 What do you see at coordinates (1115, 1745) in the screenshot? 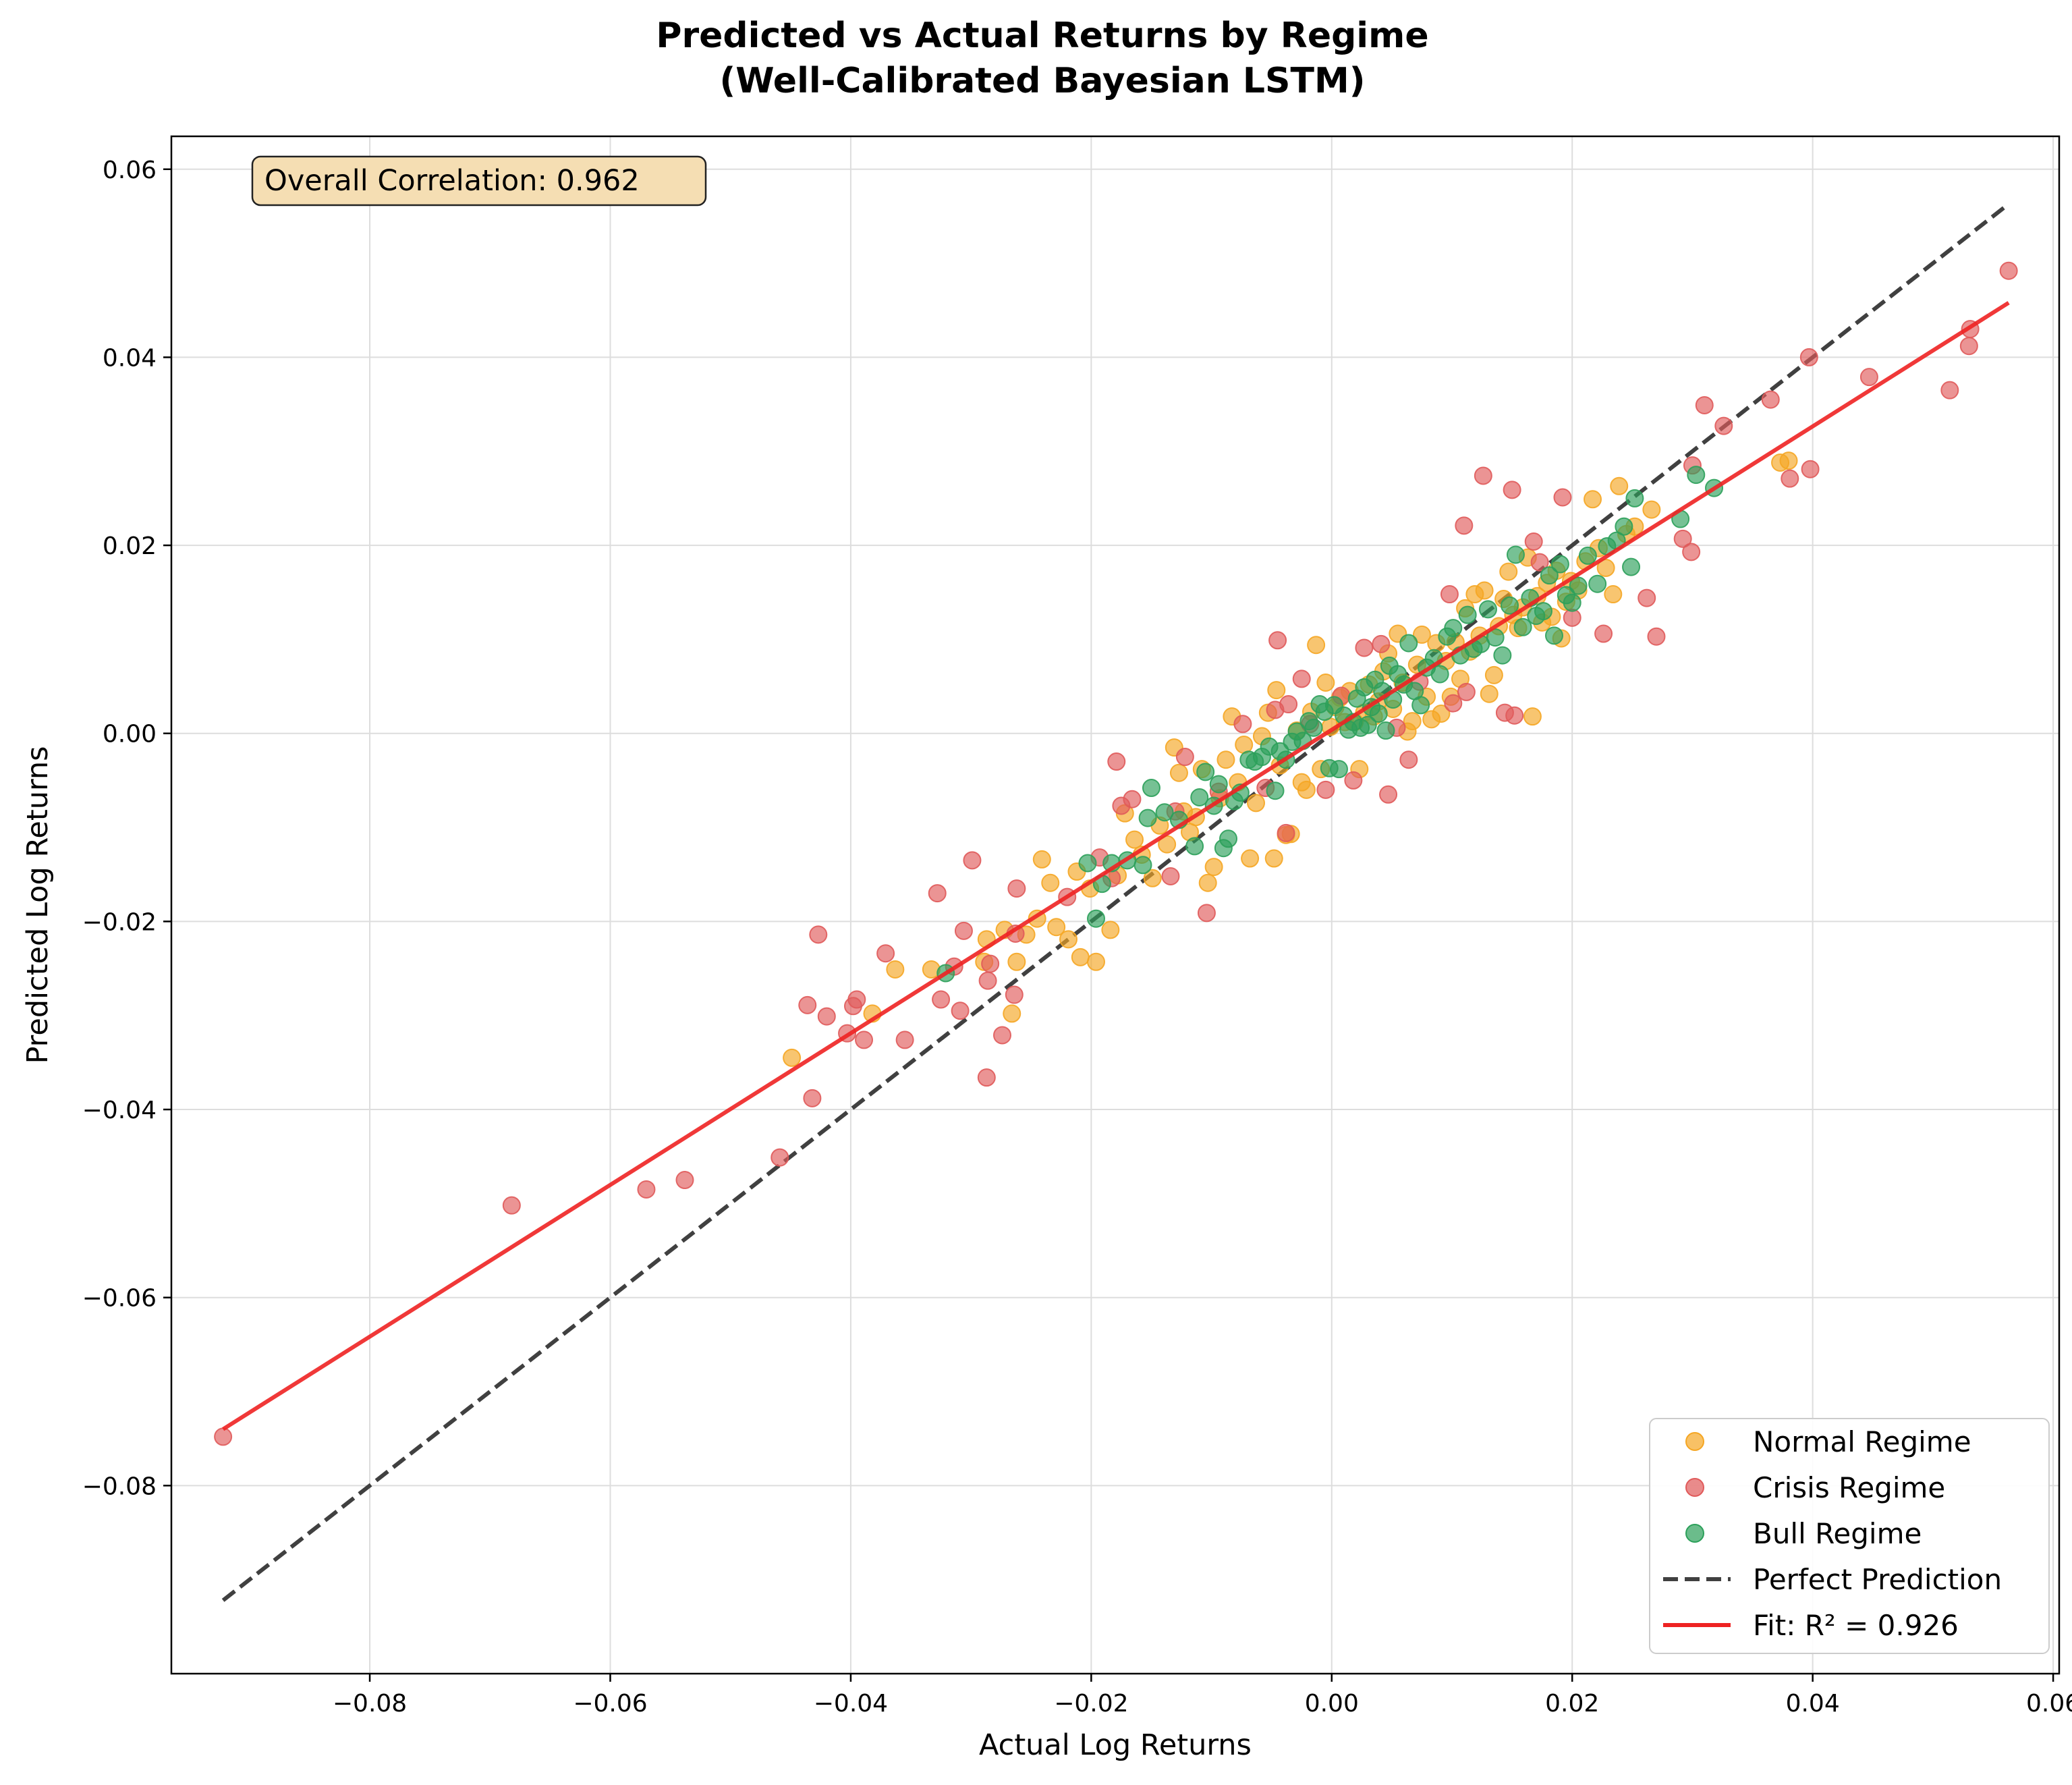
I see `x-axis-label: Actual Log Returns` at bounding box center [1115, 1745].